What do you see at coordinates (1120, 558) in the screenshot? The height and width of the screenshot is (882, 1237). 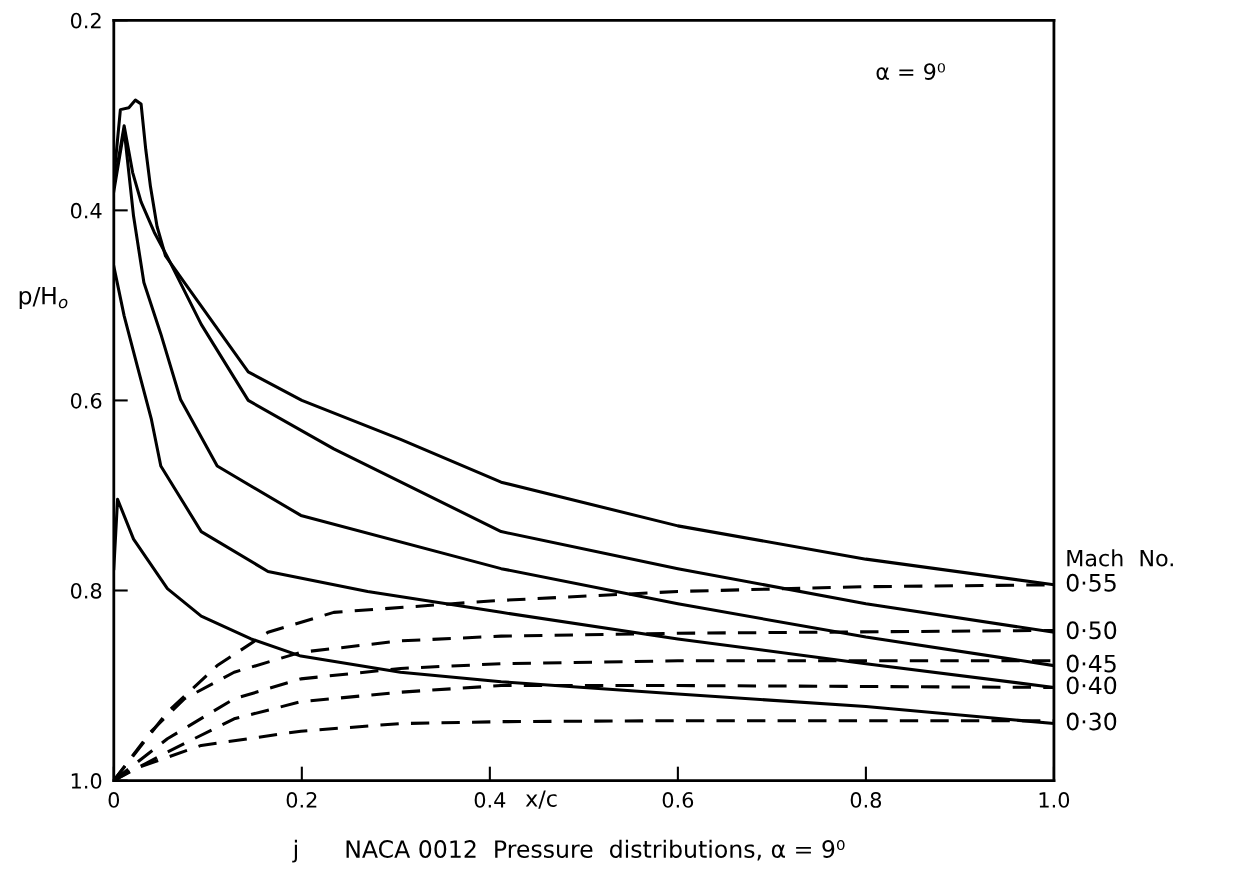 I see `text: Mach No.` at bounding box center [1120, 558].